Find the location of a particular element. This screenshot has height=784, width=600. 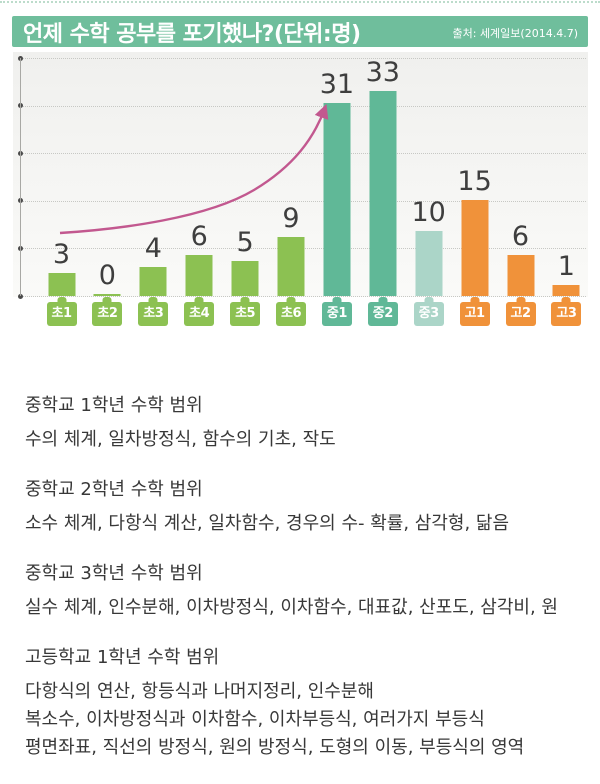

category-tag: 초6 is located at coordinates (291, 311).